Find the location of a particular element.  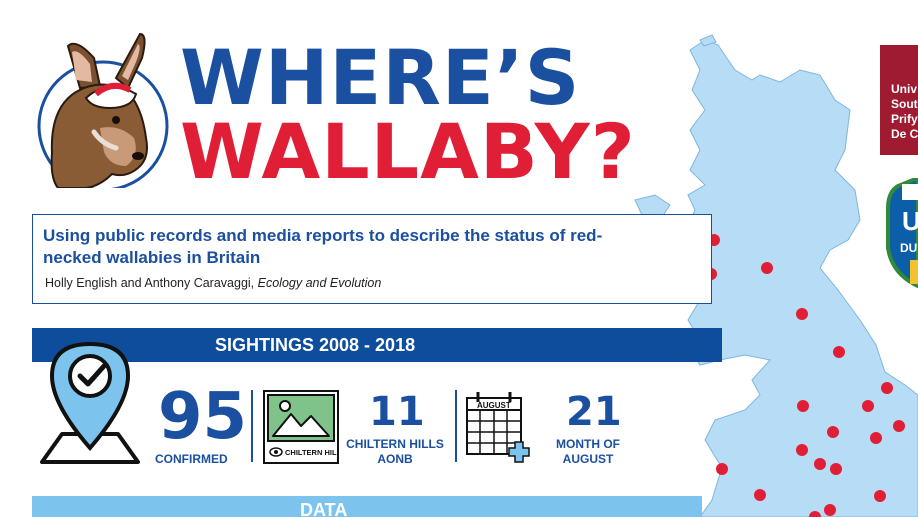

chiltern-label-2: AONB is located at coordinates (395, 459).